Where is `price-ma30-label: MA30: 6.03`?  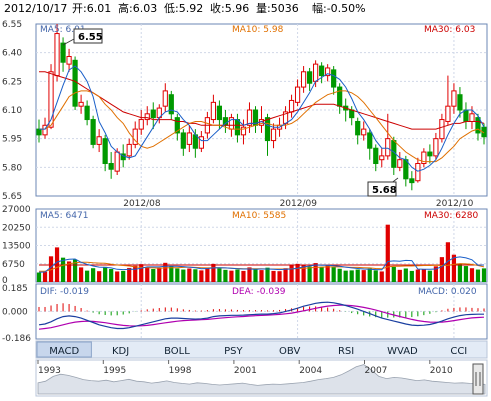 price-ma30-label: MA30: 6.03 is located at coordinates (449, 30).